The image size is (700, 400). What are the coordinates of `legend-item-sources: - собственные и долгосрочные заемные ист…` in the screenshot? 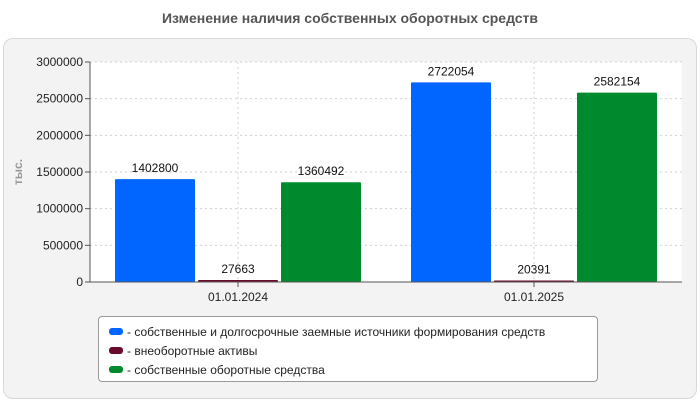 It's located at (353, 331).